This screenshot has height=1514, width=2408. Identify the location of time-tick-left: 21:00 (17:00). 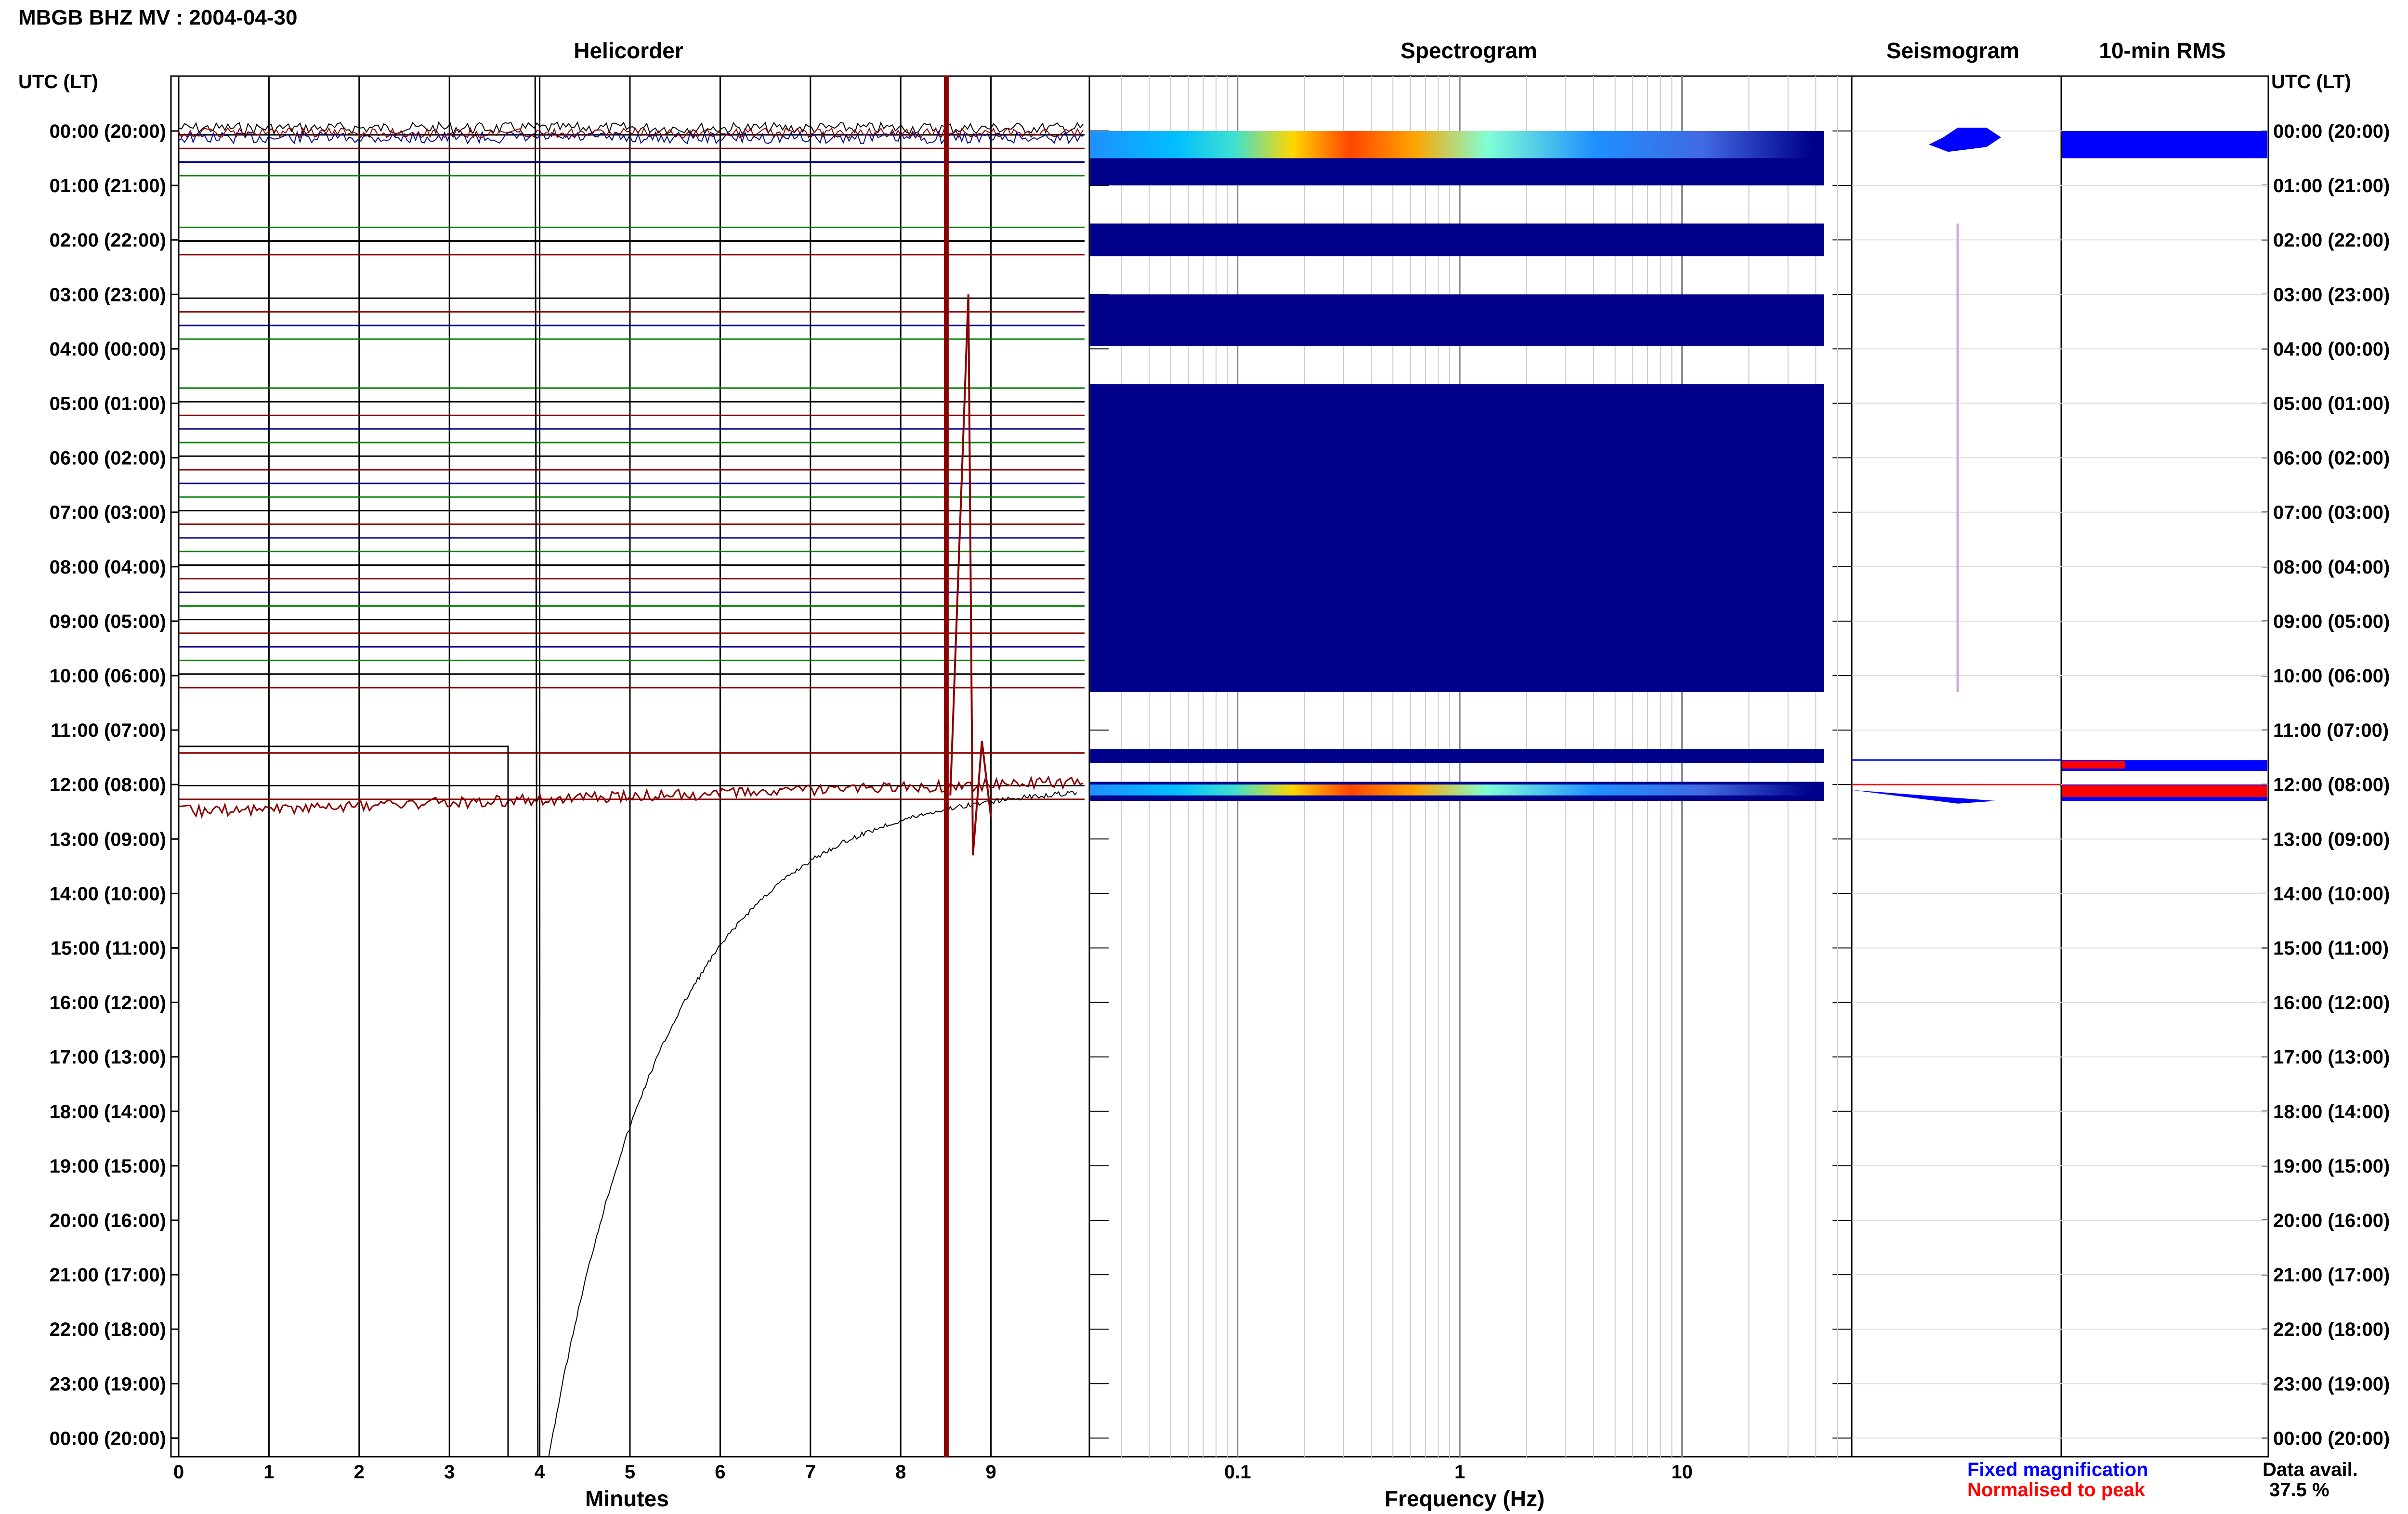
(108, 1275).